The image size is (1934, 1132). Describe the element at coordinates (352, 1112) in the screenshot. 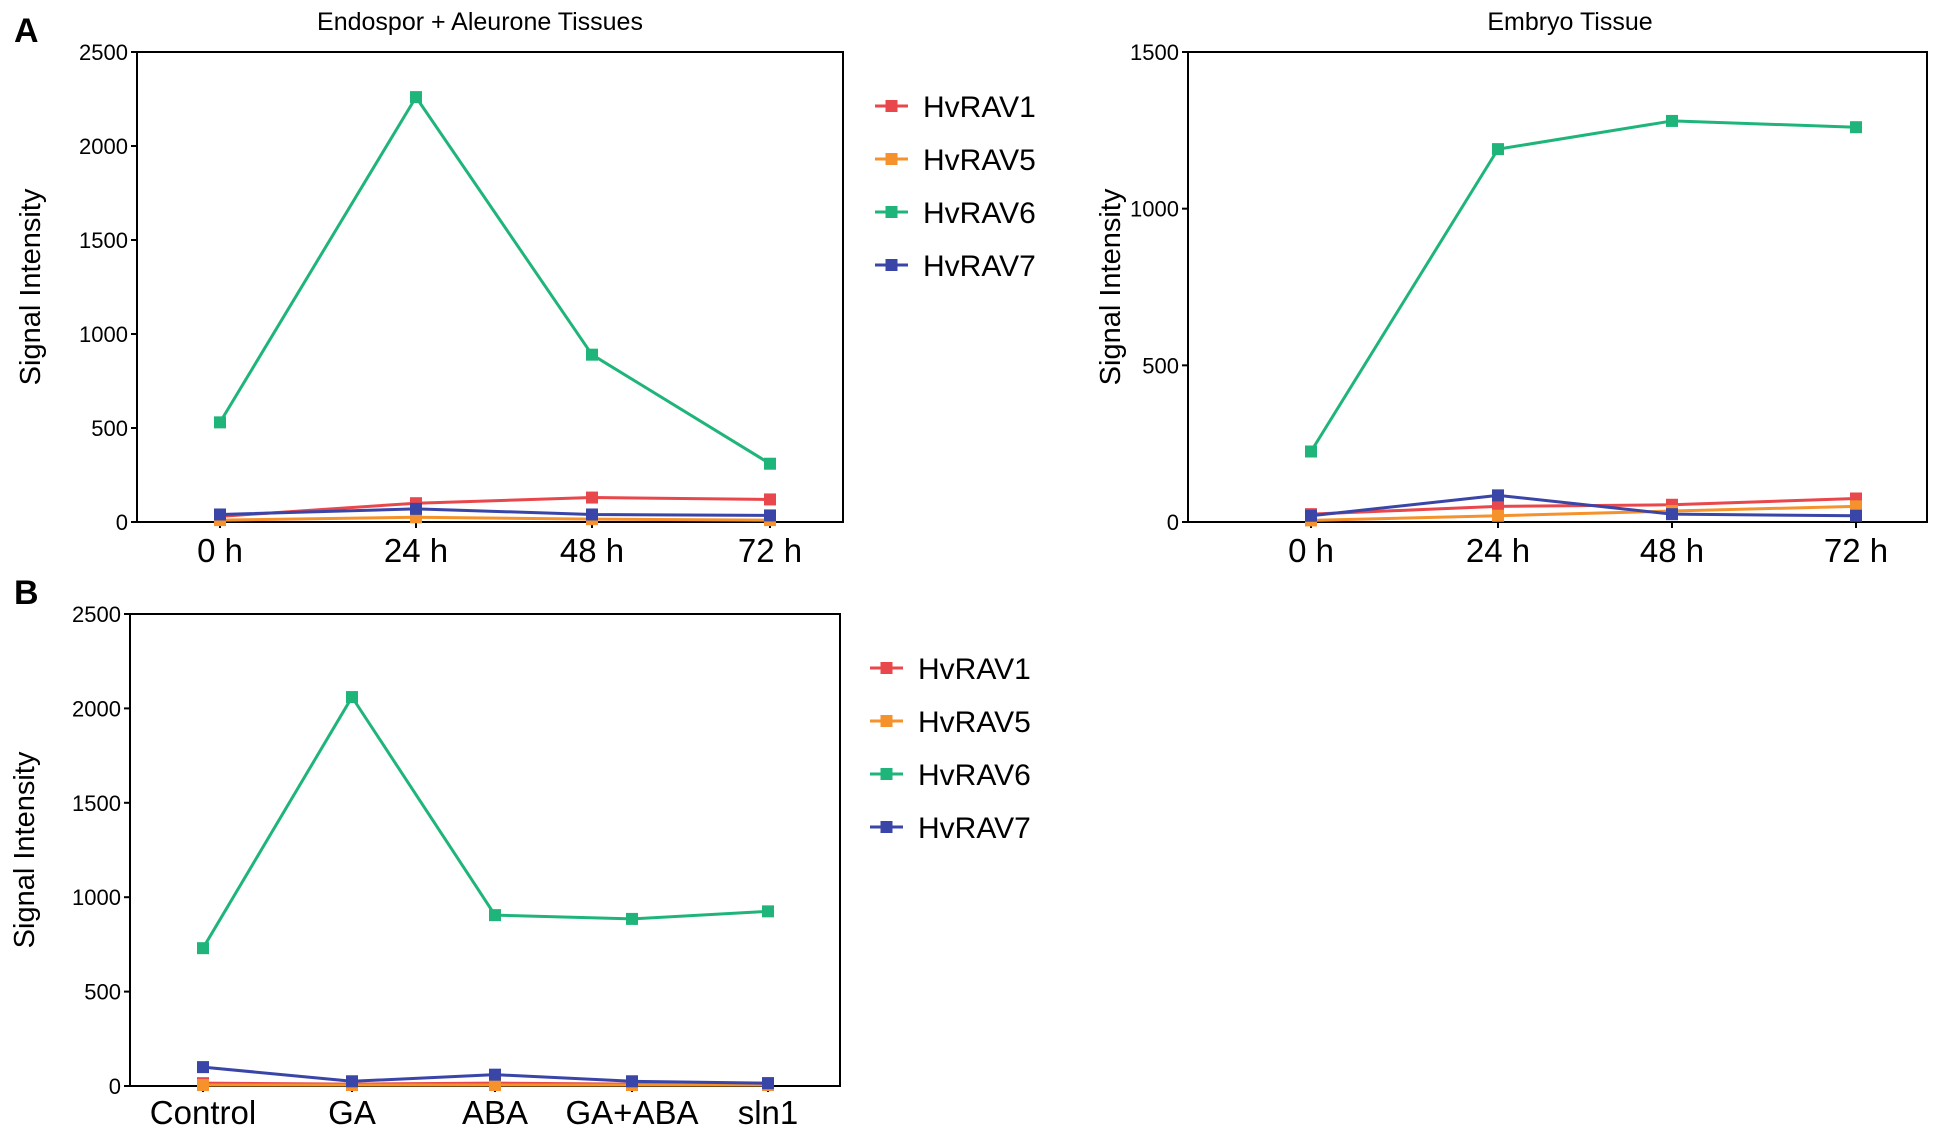

I see `x-tick-label: GA` at that location.